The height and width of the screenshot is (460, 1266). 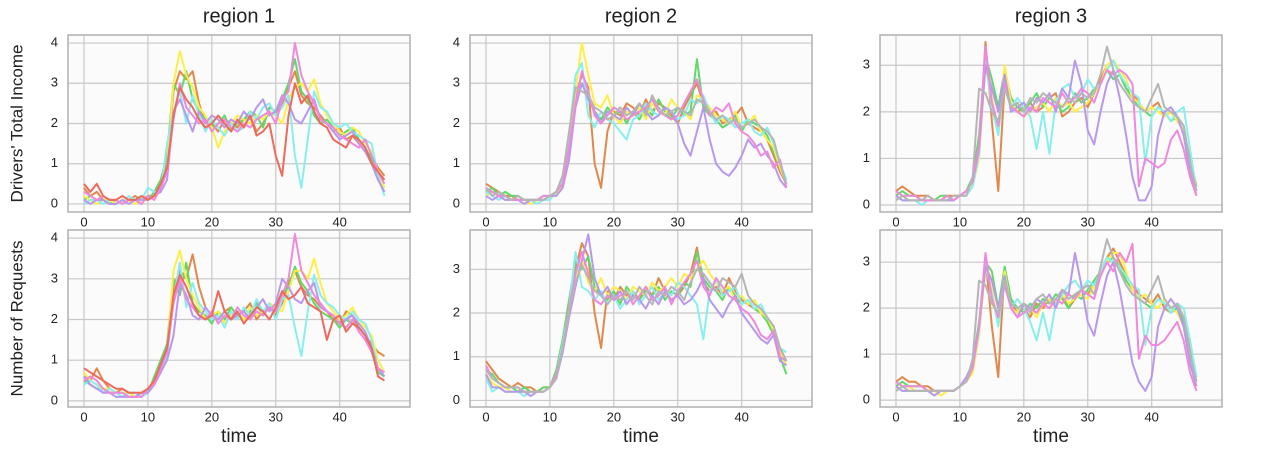 What do you see at coordinates (641, 16) in the screenshot?
I see `subplot-title: region 2` at bounding box center [641, 16].